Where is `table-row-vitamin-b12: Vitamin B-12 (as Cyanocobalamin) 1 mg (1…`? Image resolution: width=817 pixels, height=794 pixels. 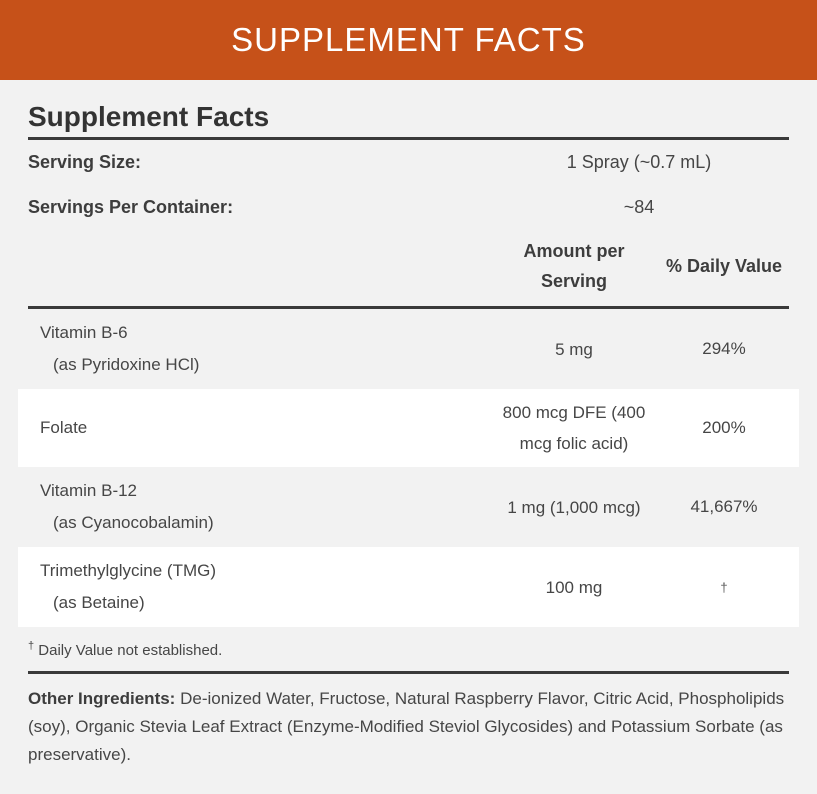
table-row-vitamin-b12: Vitamin B-12 (as Cyanocobalamin) 1 mg (1… is located at coordinates (408, 507).